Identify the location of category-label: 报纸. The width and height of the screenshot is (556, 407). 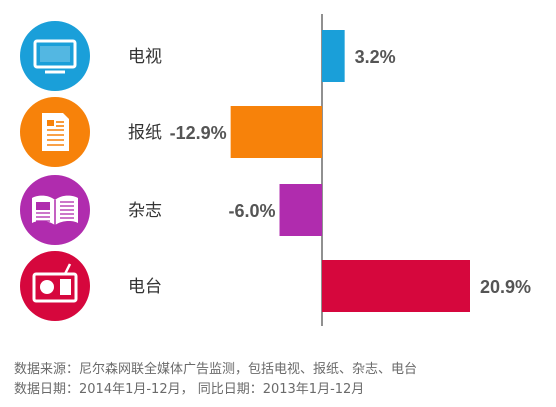
(145, 133).